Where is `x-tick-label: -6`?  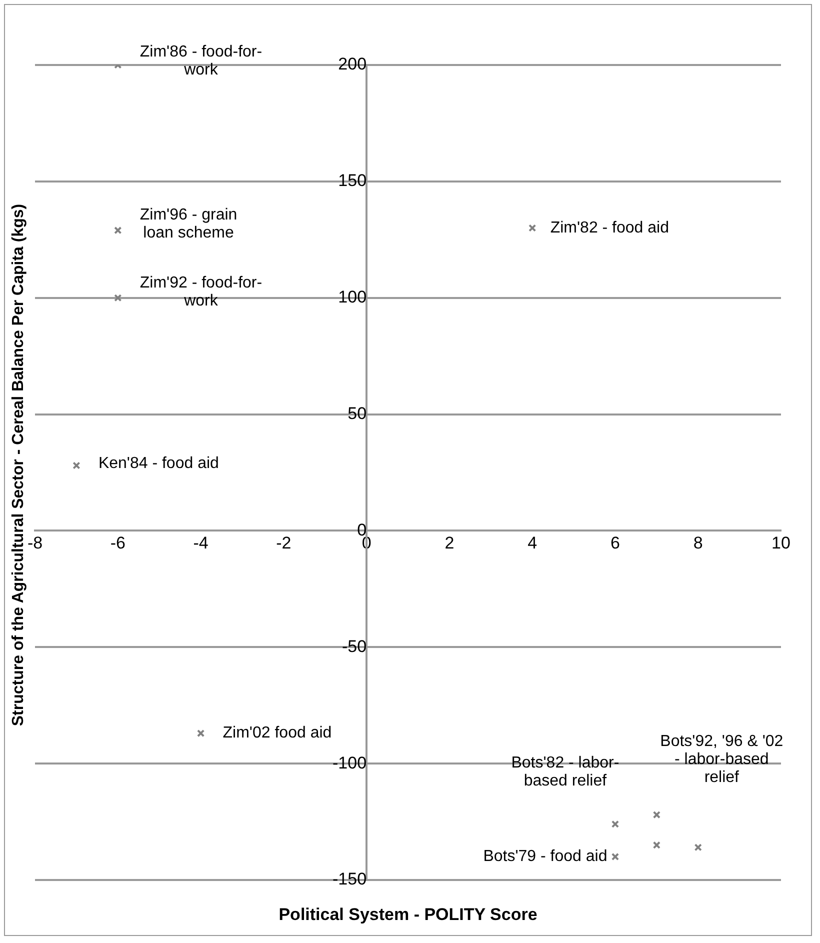
x-tick-label: -6 is located at coordinates (118, 543).